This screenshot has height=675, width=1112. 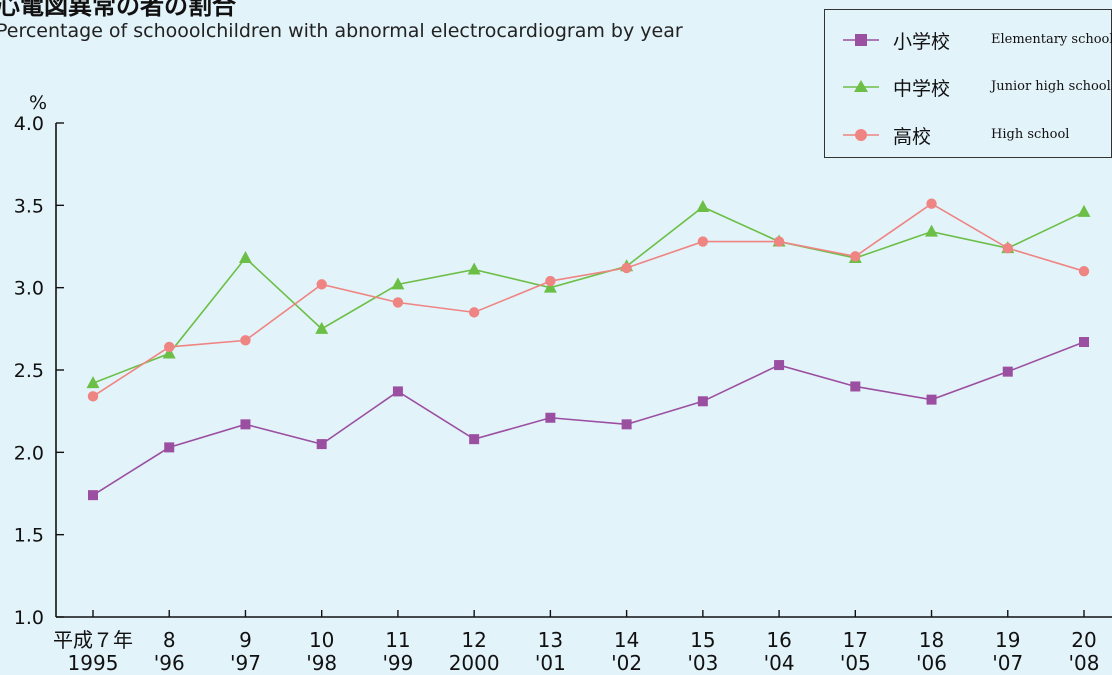 I want to click on x-tick-label-top: 18, so click(x=931, y=640).